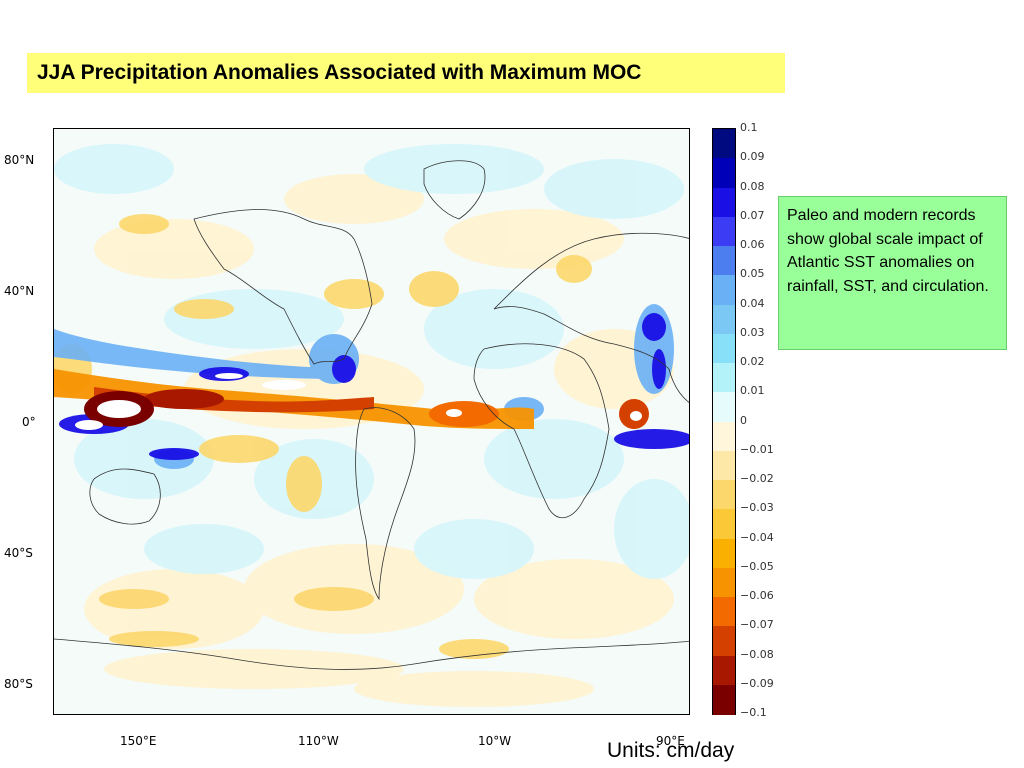  I want to click on lon-label: 10°W, so click(495, 741).